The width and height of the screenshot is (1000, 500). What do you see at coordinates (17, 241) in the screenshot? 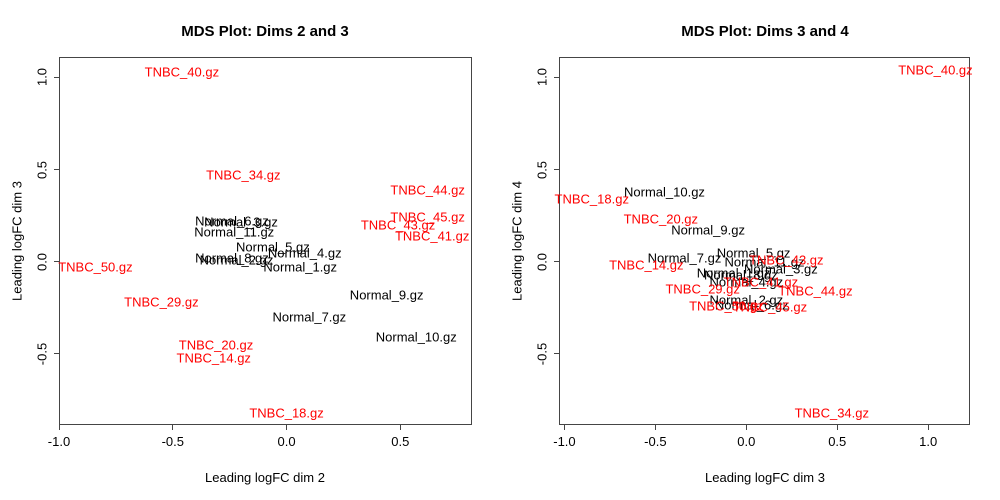
I see `y-axis-label: Leading logFC dim 3` at bounding box center [17, 241].